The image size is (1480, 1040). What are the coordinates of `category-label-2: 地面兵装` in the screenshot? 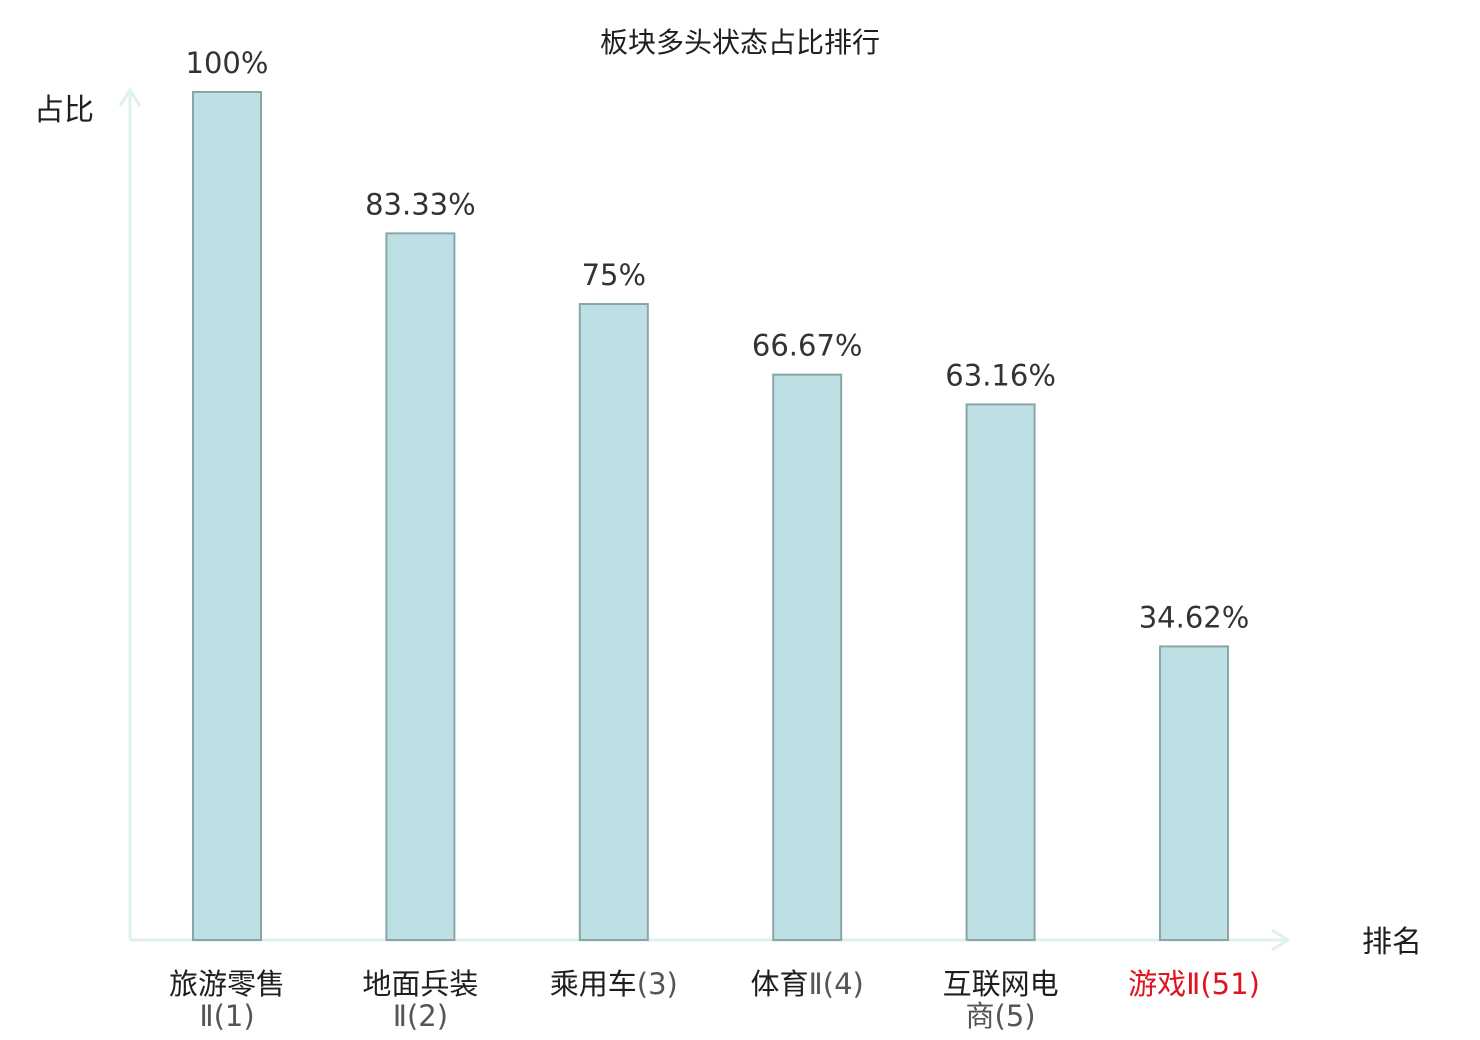 It's located at (420, 984).